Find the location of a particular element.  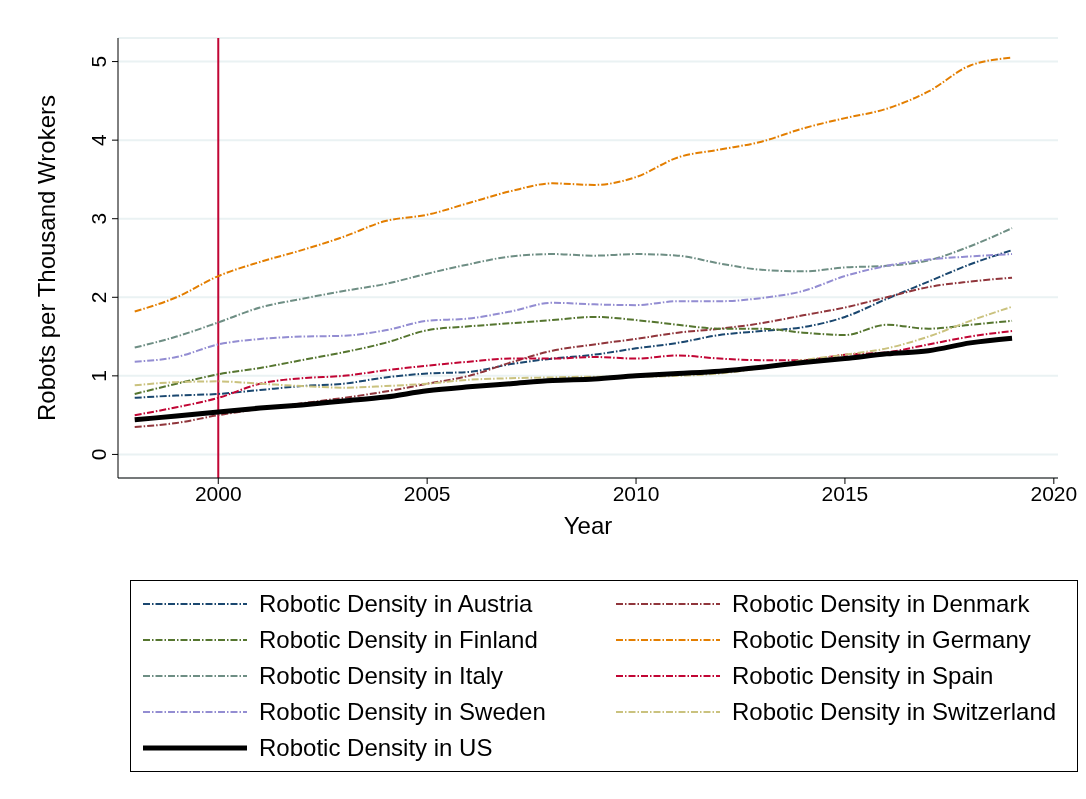

y-tick-label: 2 is located at coordinates (98, 297).